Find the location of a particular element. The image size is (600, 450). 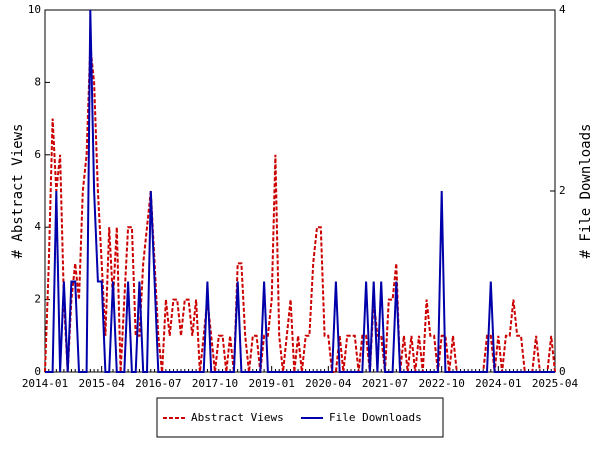

x-tick-label: 2020-04 is located at coordinates (328, 383).